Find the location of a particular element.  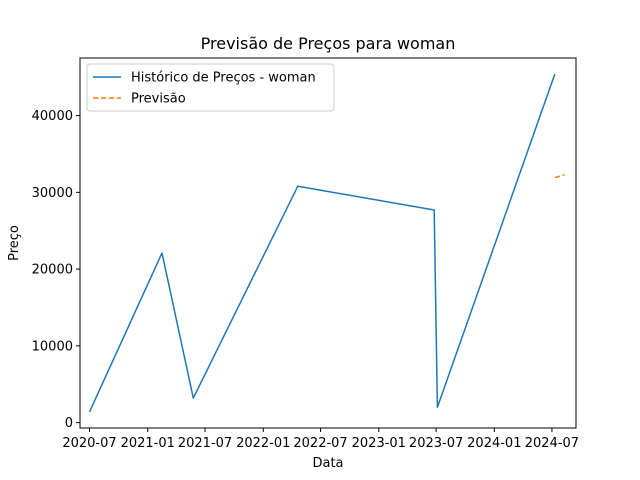

y-tick-label: 30000 is located at coordinates (52, 193).